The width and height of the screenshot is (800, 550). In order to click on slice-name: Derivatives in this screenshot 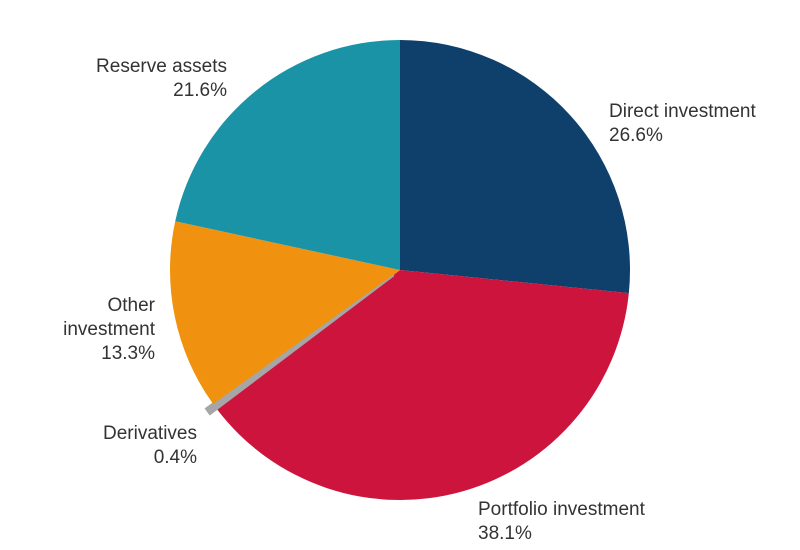, I will do `click(150, 433)`.